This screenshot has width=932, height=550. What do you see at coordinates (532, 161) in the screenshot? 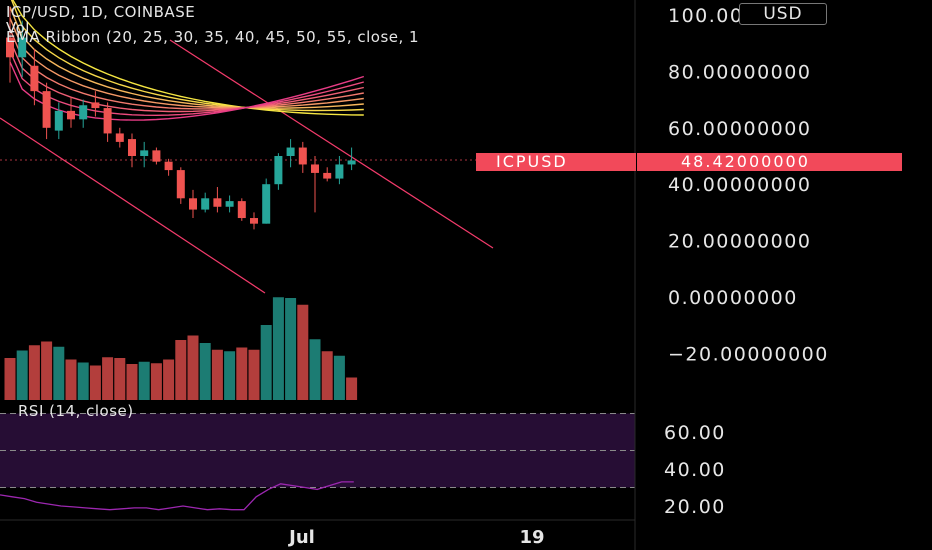
I see `price-tag-symbol: ICPUSD` at bounding box center [532, 161].